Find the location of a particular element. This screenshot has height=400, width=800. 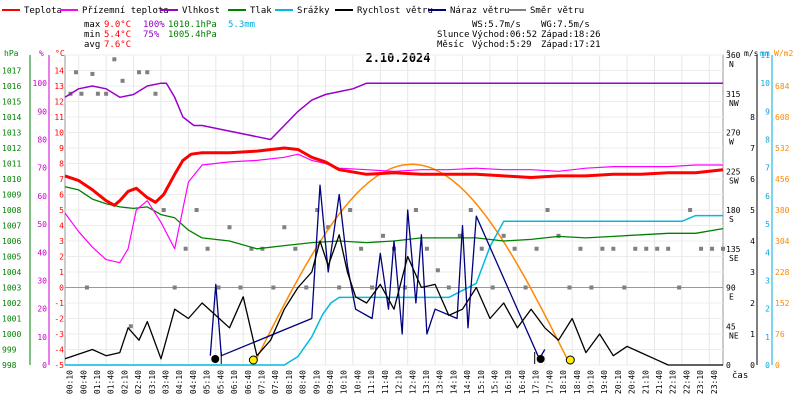

moon-label: Měsíc is located at coordinates (450, 45).